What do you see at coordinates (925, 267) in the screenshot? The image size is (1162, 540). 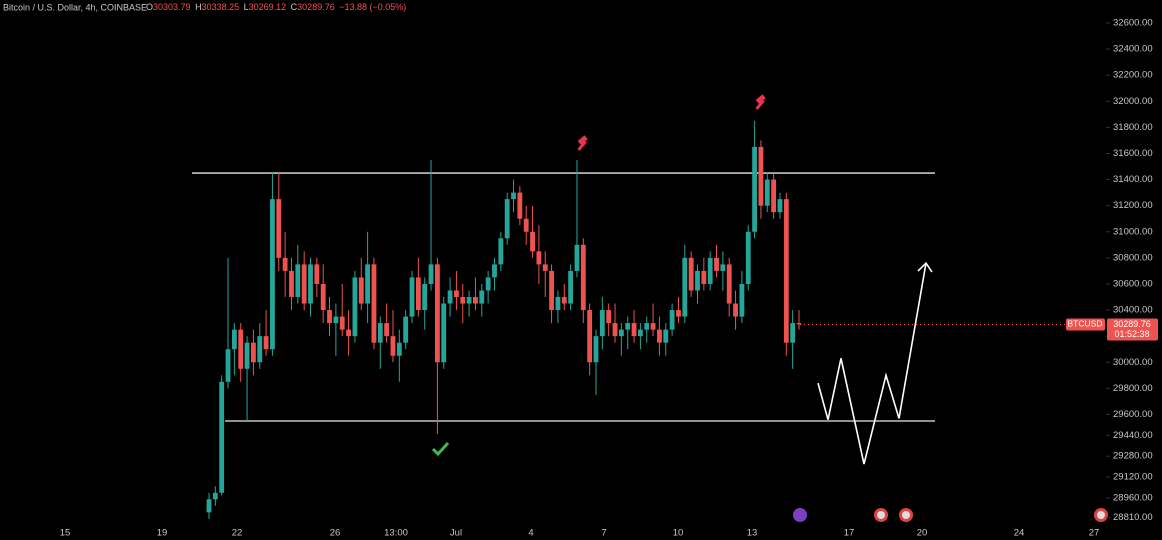 I see `arrow-head` at bounding box center [925, 267].